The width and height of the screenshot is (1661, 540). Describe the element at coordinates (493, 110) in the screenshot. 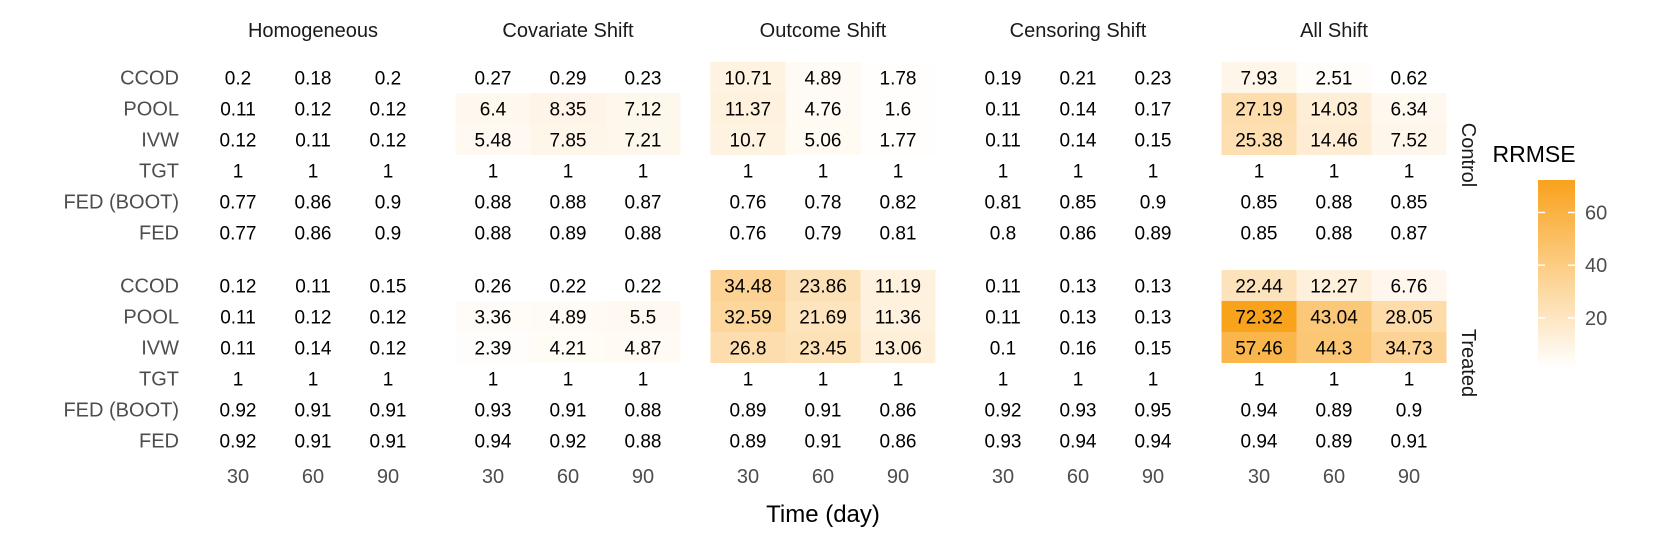

I see `cell-value-label: 6.4` at that location.